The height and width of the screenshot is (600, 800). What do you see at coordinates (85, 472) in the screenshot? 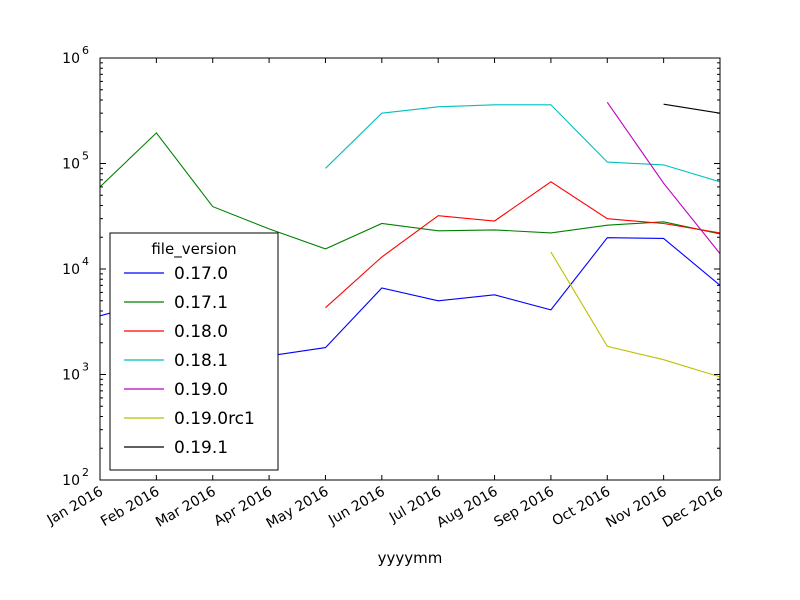
I see `y-tick-exponent: 2` at bounding box center [85, 472].